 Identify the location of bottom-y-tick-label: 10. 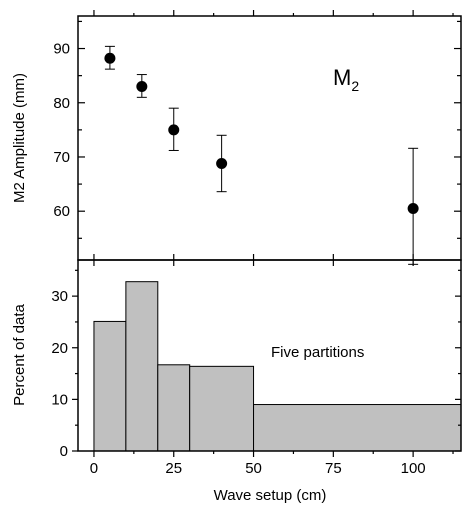
(59, 399).